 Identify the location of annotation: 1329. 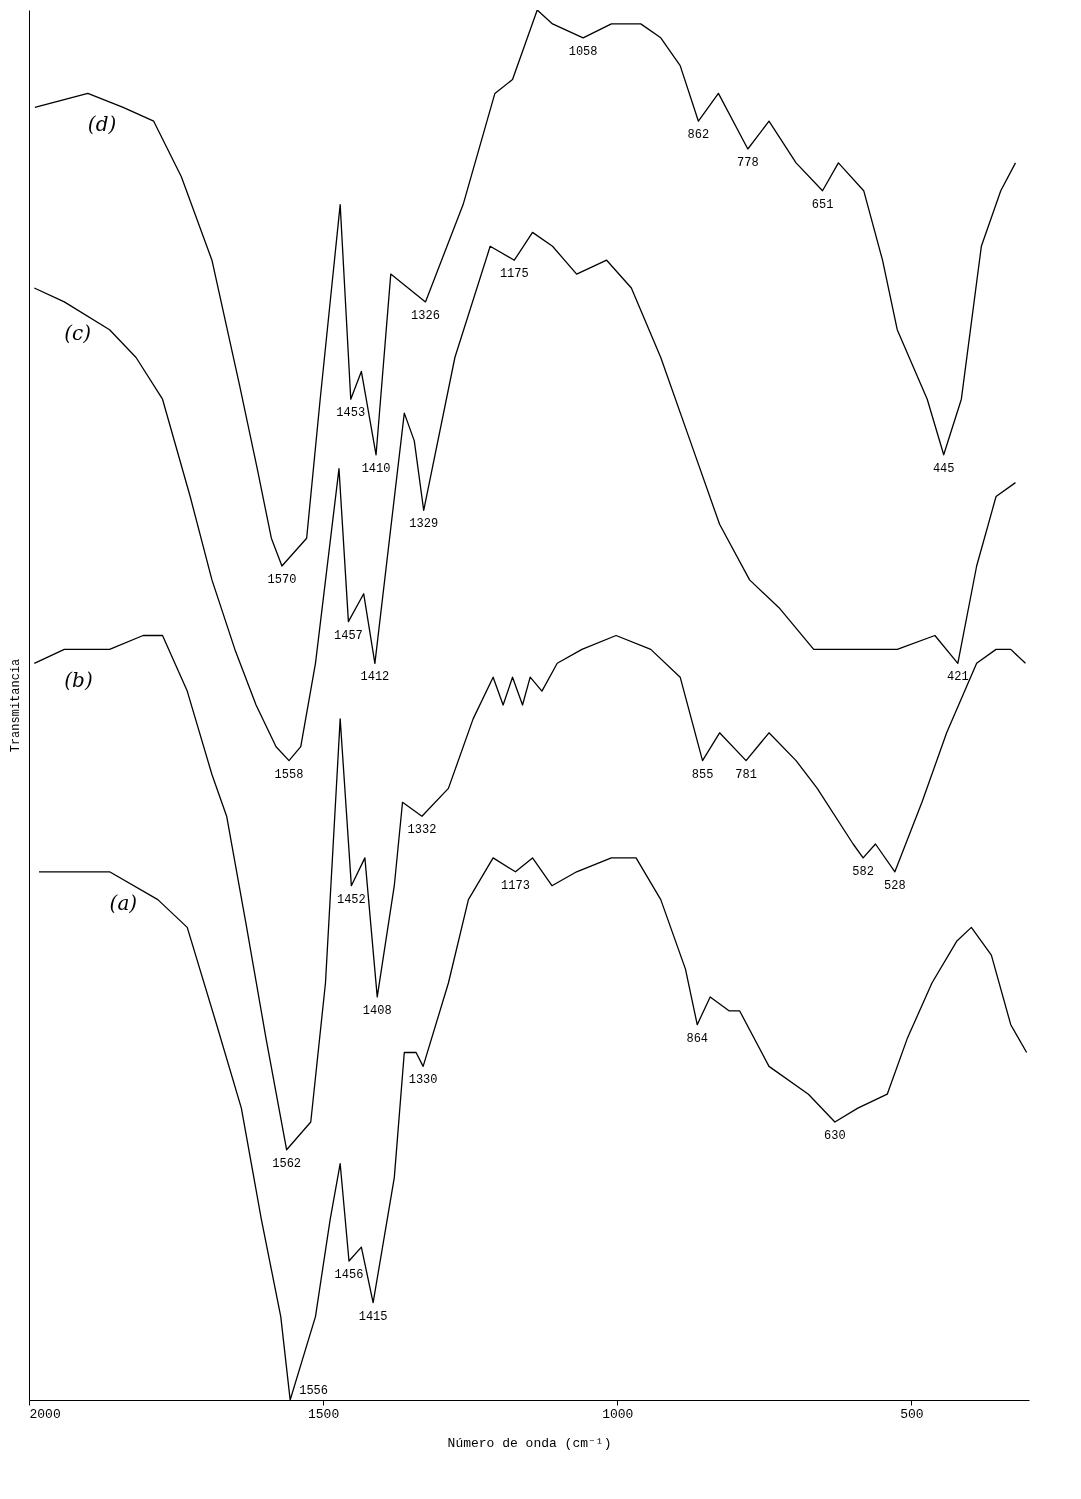
(424, 524).